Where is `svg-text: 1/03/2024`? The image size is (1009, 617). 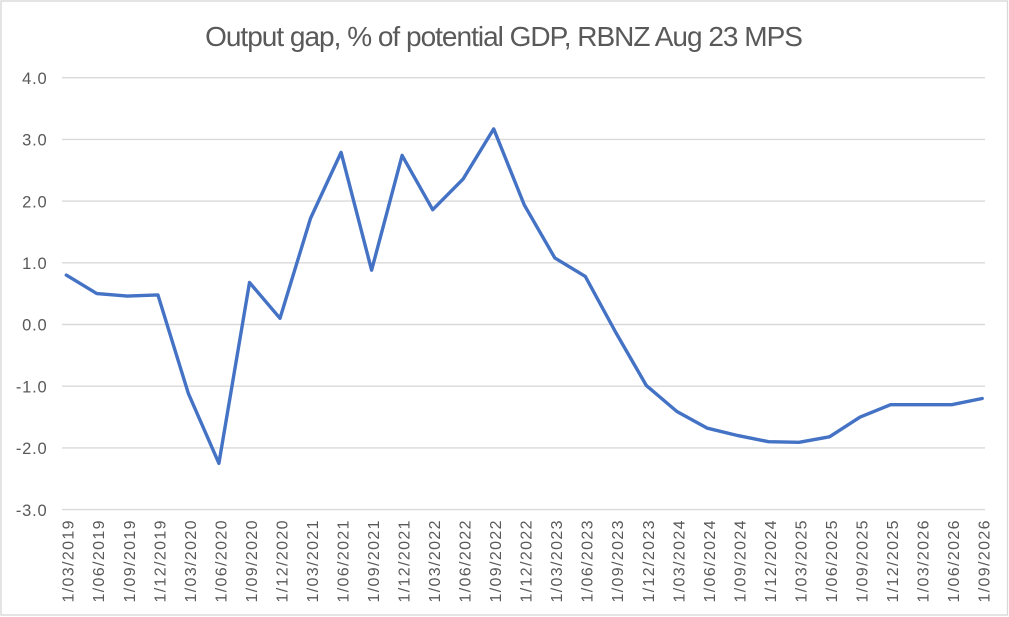
svg-text: 1/03/2024 is located at coordinates (679, 560).